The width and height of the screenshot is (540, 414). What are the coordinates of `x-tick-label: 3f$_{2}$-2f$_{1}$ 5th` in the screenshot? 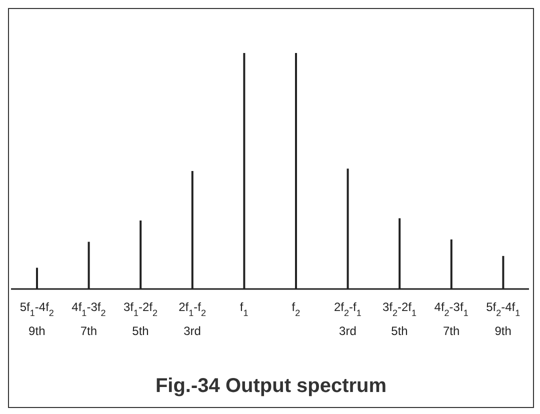 It's located at (399, 319).